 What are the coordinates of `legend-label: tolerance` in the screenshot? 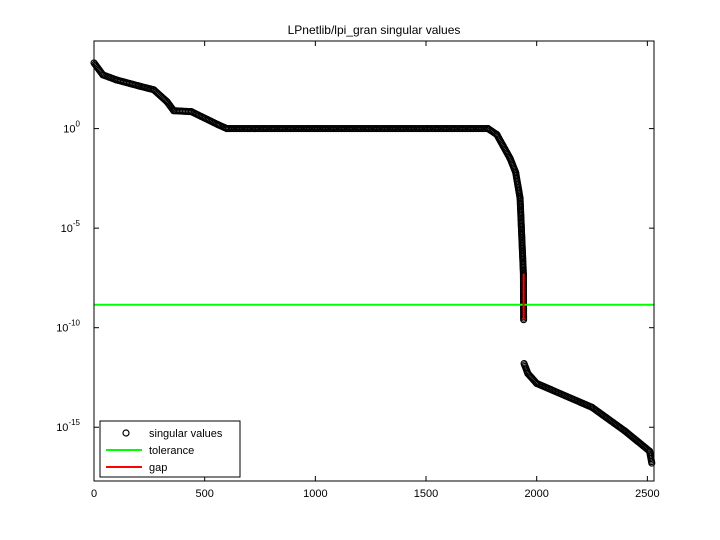 It's located at (171, 451).